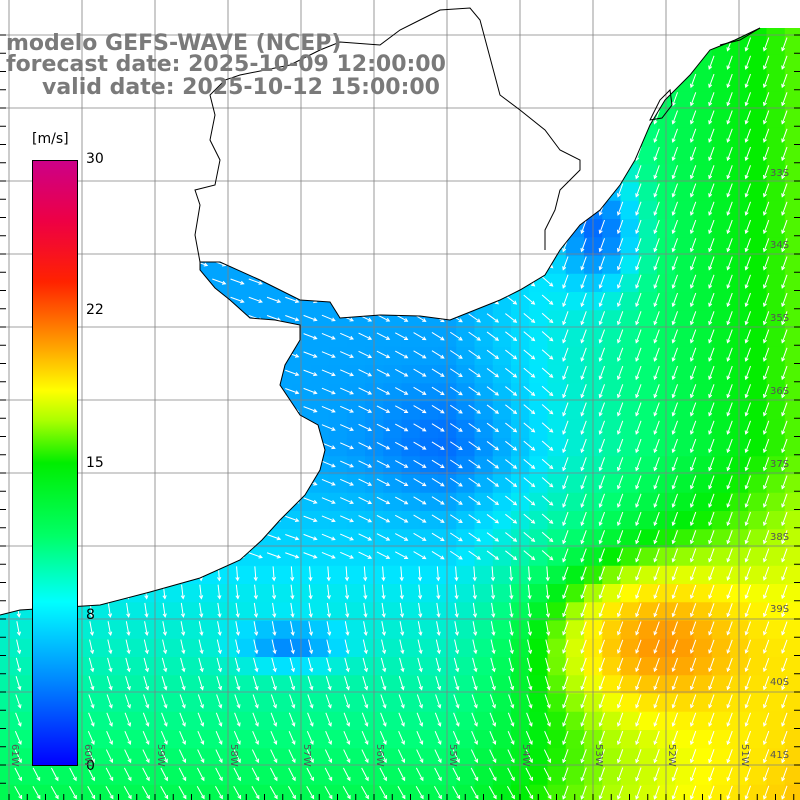 The width and height of the screenshot is (800, 800). Describe the element at coordinates (452, 755) in the screenshot. I see `lon-label-55w: 55W` at that location.